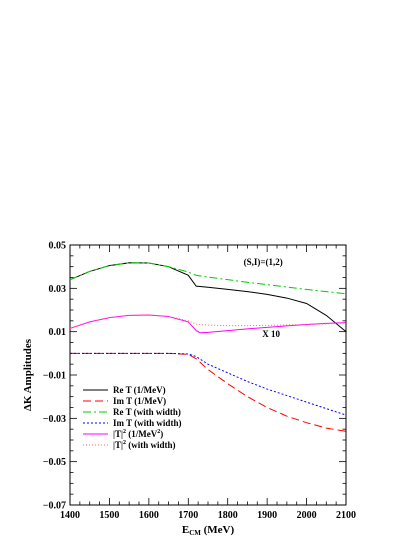 This screenshot has height=537, width=415. I want to click on y-tick-label: −0.05, so click(54, 462).